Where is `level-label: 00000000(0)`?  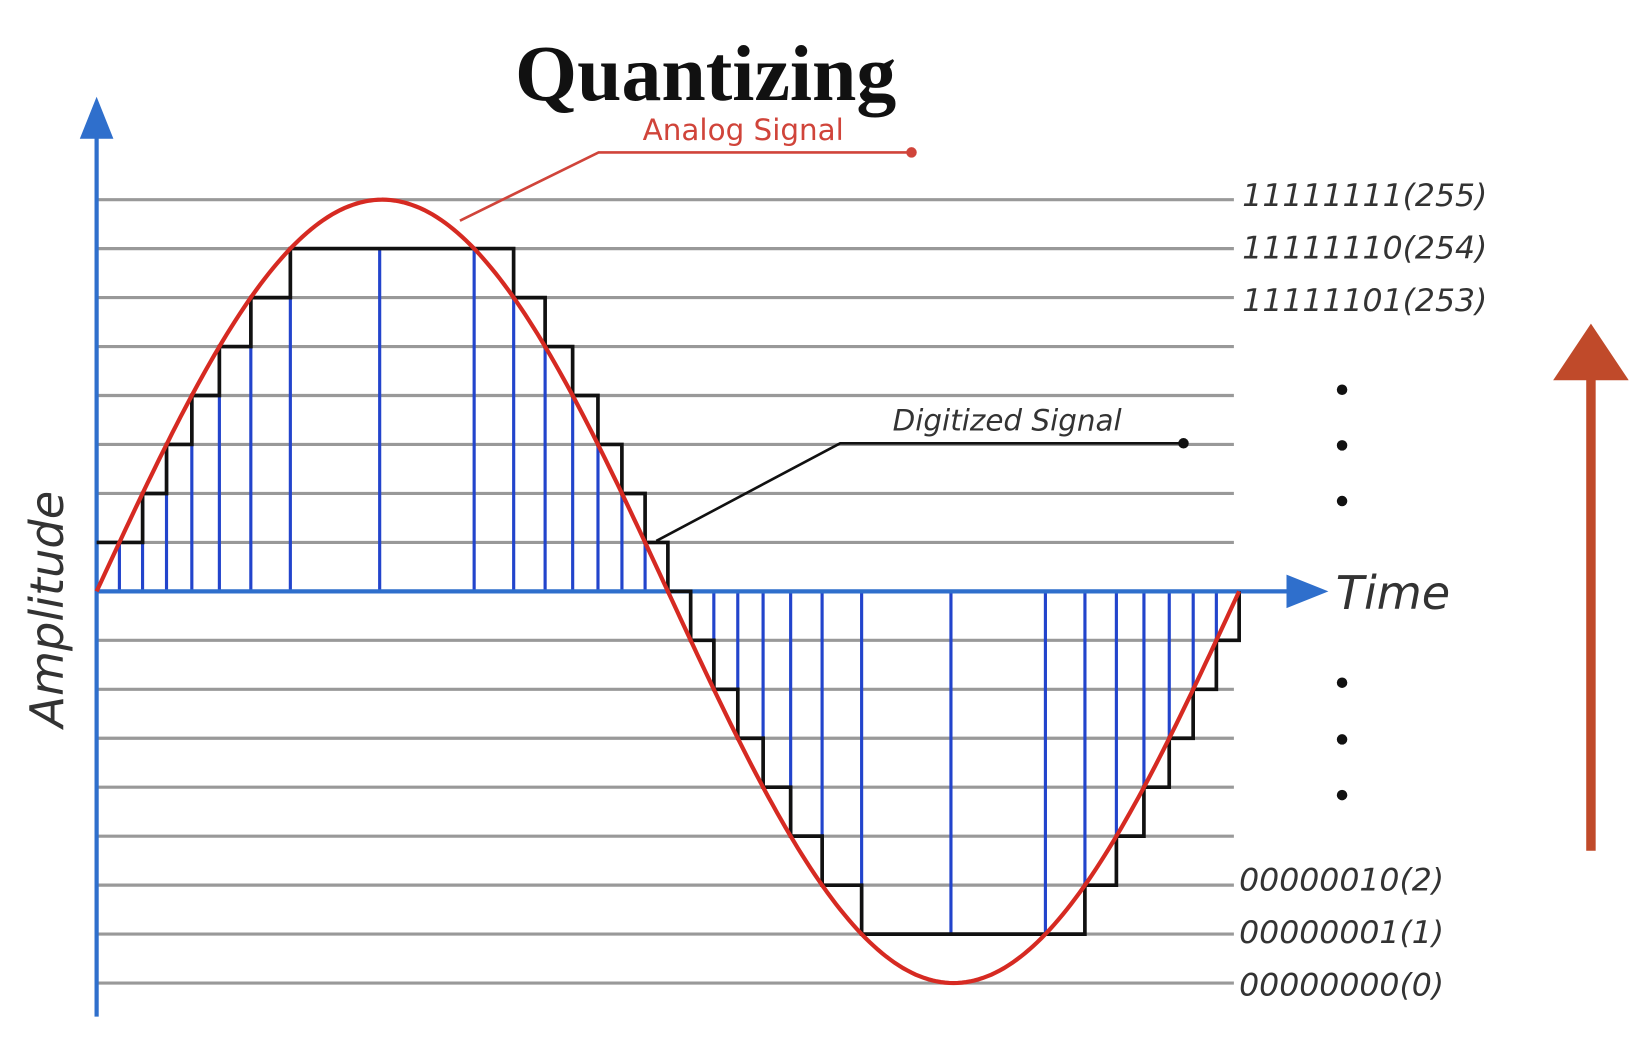
level-label: 00000000(0) is located at coordinates (1341, 986).